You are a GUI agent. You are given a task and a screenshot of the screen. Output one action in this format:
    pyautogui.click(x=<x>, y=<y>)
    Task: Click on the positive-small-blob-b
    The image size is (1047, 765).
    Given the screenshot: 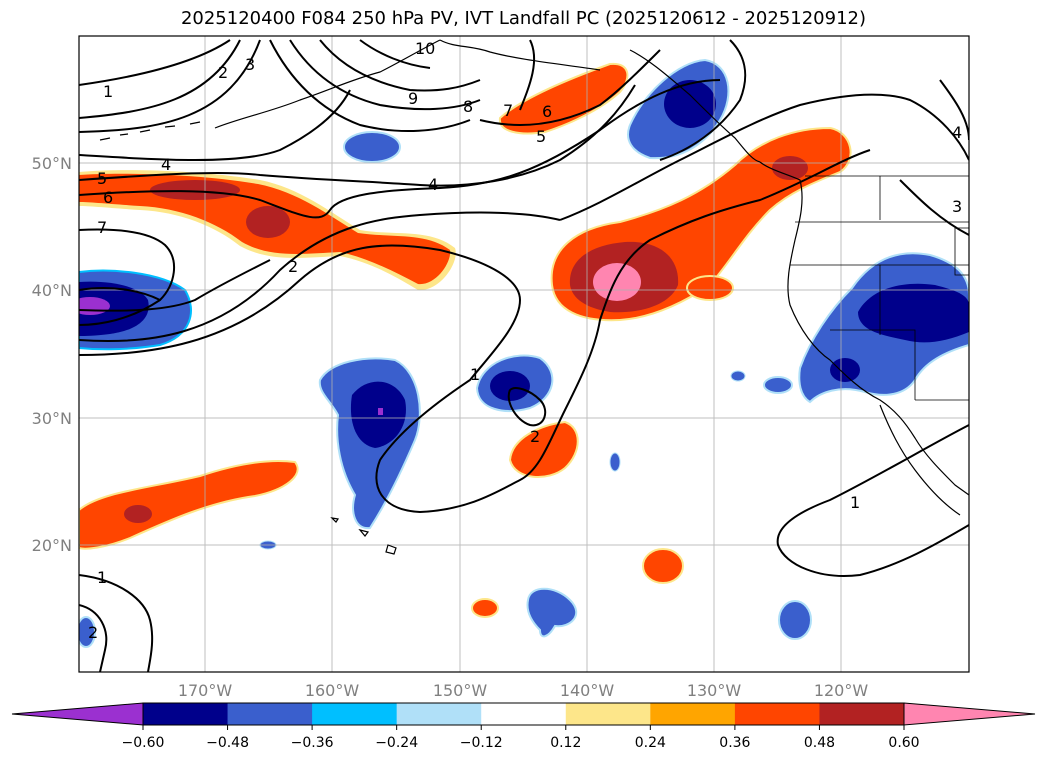 What is the action you would take?
    pyautogui.click(x=663, y=566)
    